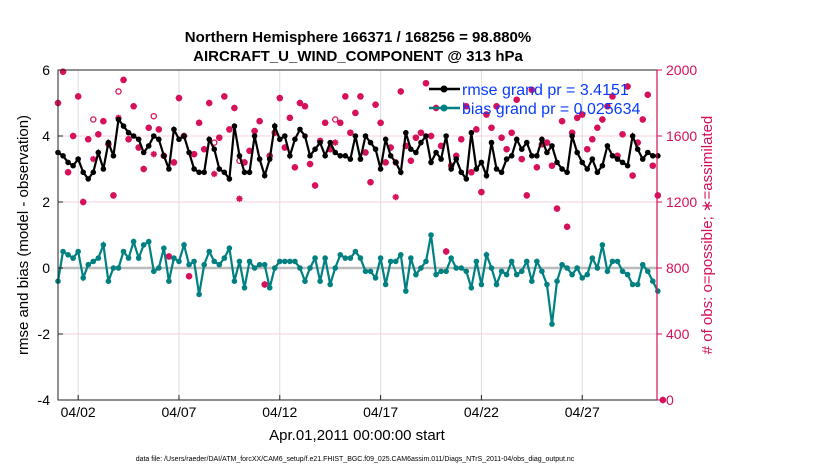 This screenshot has height=475, width=830. I want to click on x-tick-label: 04/17, so click(380, 412).